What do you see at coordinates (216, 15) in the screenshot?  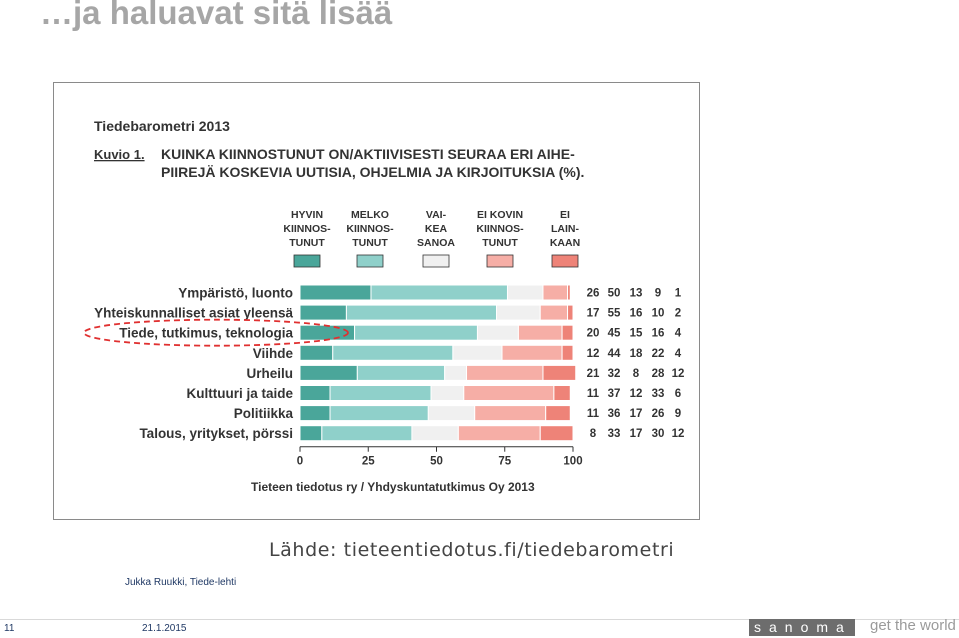 I see `slide-title: …ja haluavat sitä lisää` at bounding box center [216, 15].